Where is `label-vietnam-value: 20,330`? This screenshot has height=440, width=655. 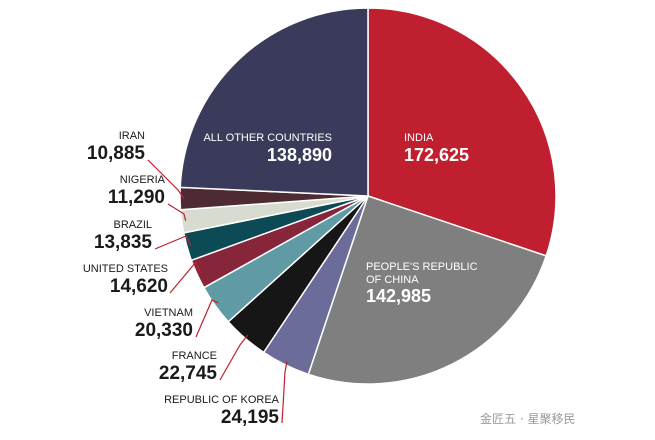
label-vietnam-value: 20,330 is located at coordinates (164, 330).